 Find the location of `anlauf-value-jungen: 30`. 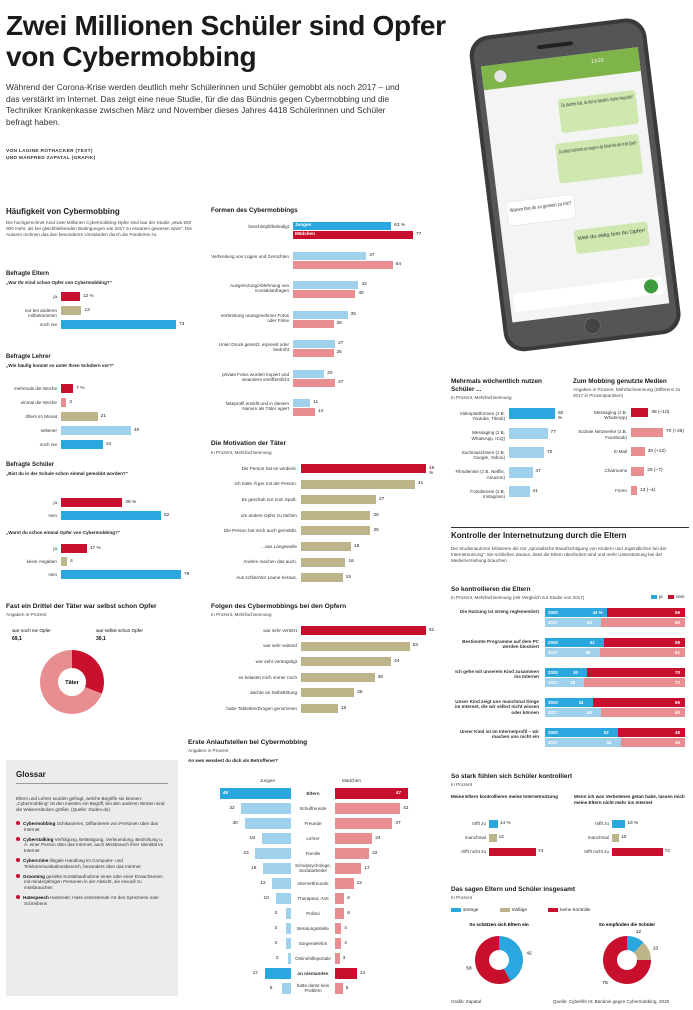

anlauf-value-jungen: 30 is located at coordinates (235, 823).